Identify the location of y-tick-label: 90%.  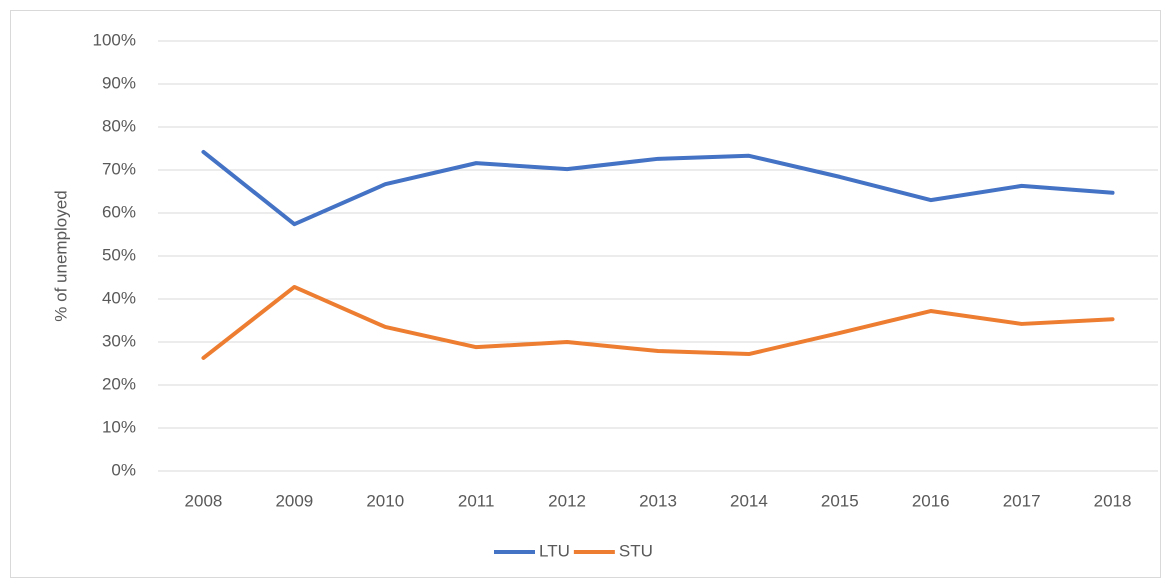
(119, 82).